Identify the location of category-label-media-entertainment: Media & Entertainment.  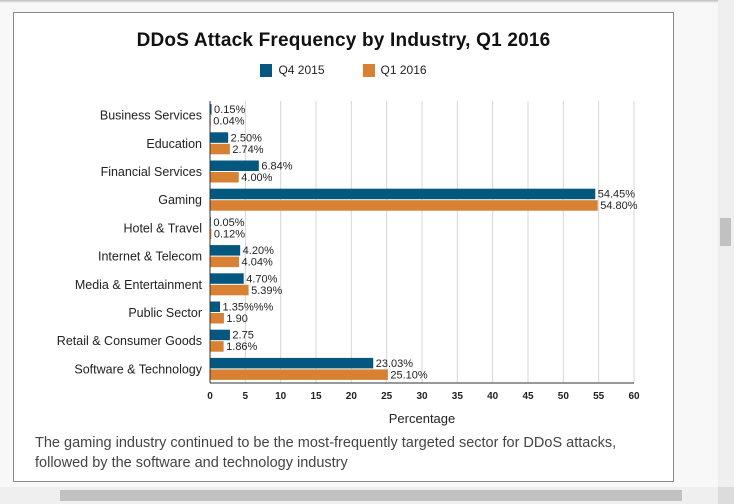
(139, 285).